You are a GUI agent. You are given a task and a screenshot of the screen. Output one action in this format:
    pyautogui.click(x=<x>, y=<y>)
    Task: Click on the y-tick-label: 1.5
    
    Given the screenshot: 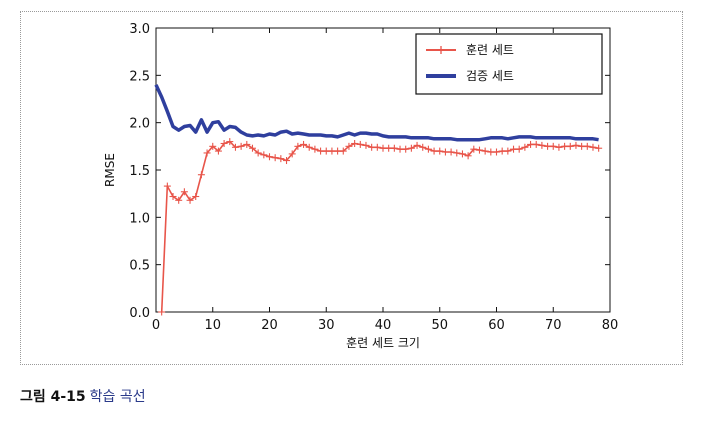 What is the action you would take?
    pyautogui.click(x=139, y=171)
    